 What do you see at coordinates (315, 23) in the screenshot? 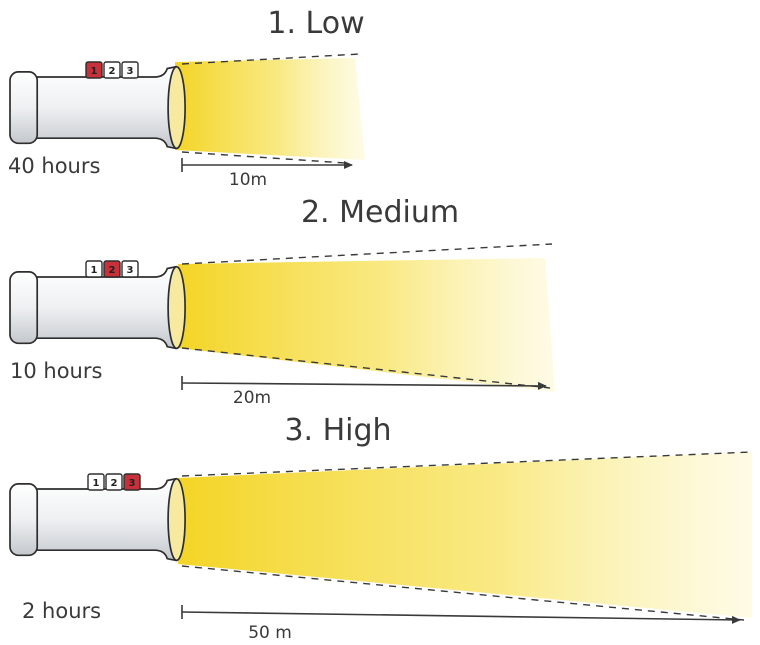
I see `mode-title: 1. Low` at bounding box center [315, 23].